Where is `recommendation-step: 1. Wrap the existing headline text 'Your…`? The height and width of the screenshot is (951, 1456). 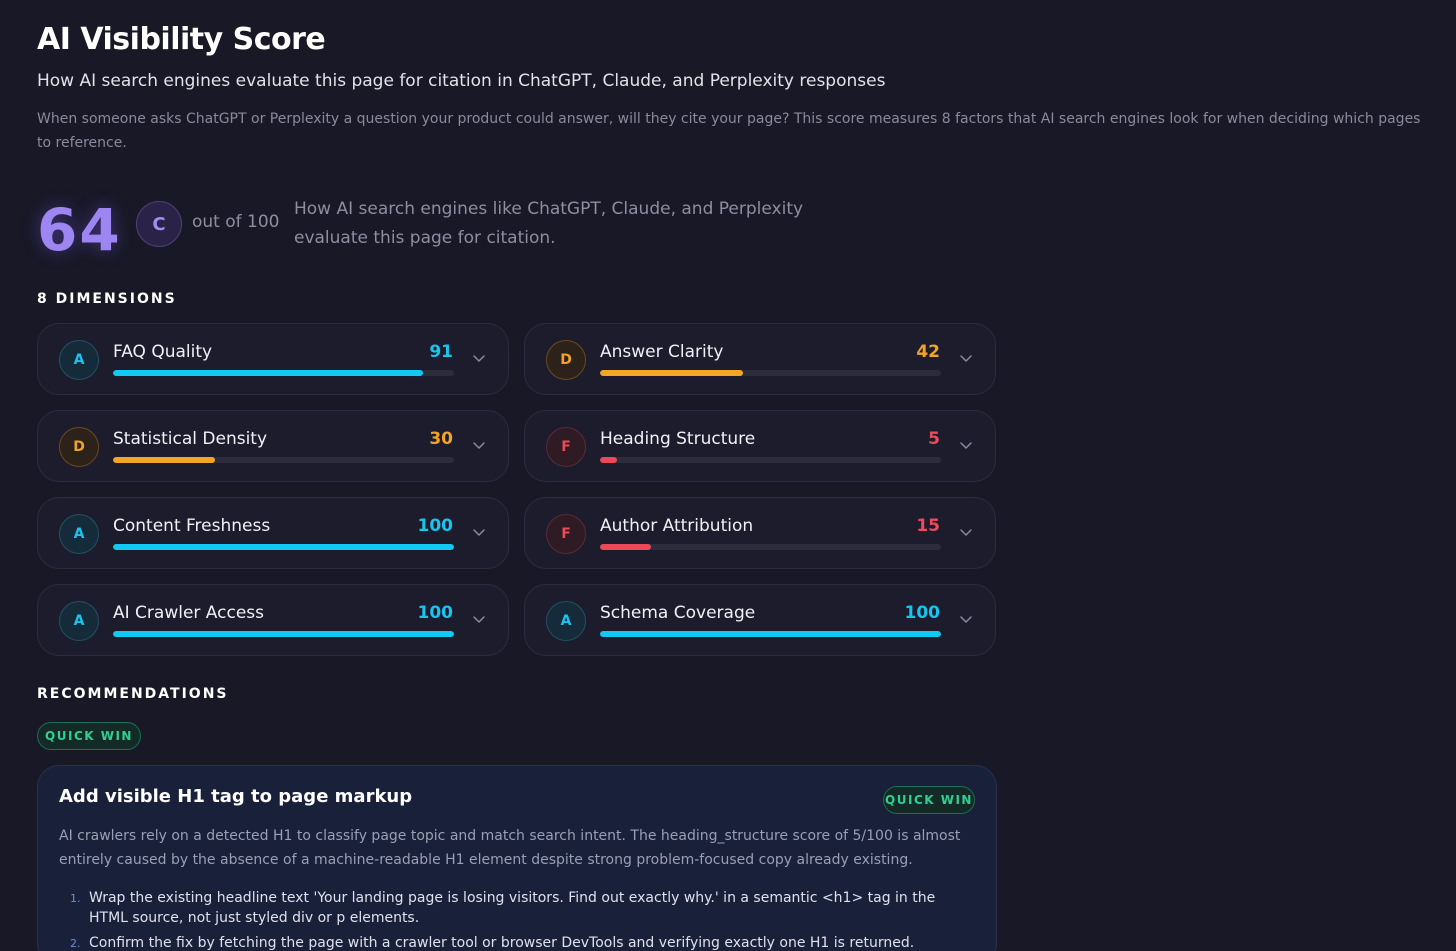 recommendation-step: 1. Wrap the existing headline text 'Your… is located at coordinates (509, 908).